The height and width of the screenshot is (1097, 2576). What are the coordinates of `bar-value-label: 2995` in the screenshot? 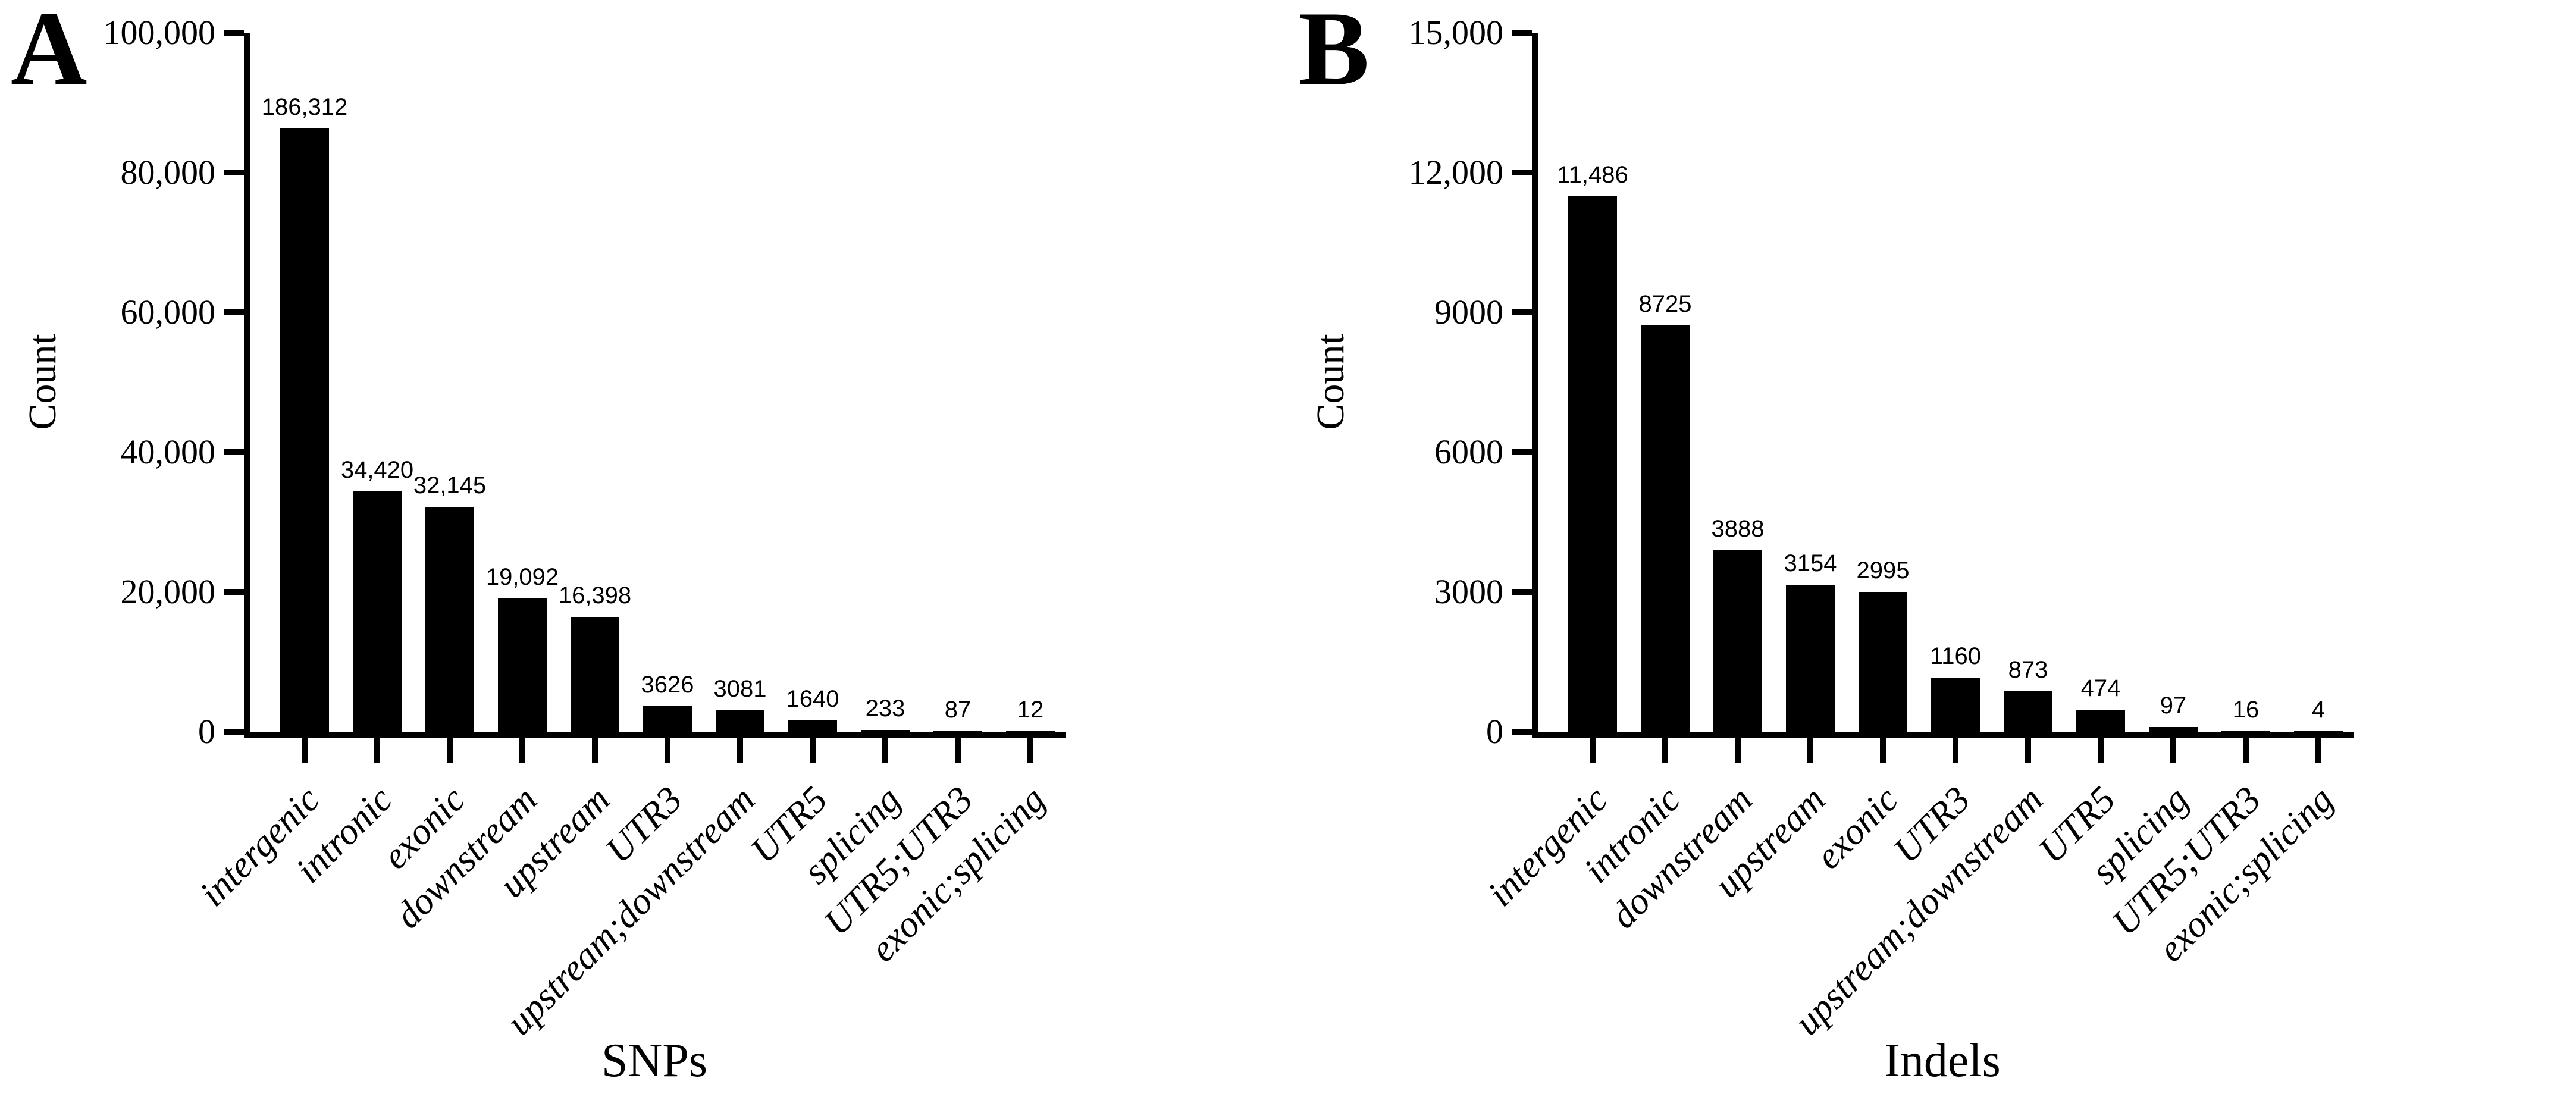 It's located at (1883, 570).